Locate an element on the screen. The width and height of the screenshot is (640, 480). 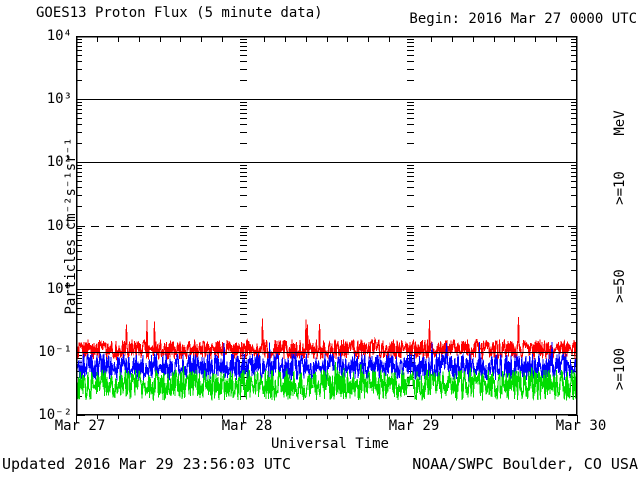
y-tick-label: 10⁻² is located at coordinates (55, 415).